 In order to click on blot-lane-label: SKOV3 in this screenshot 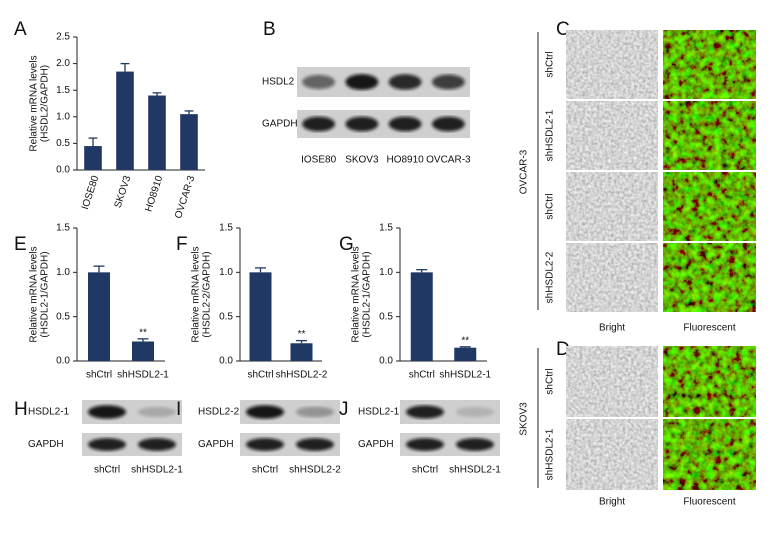, I will do `click(362, 160)`.